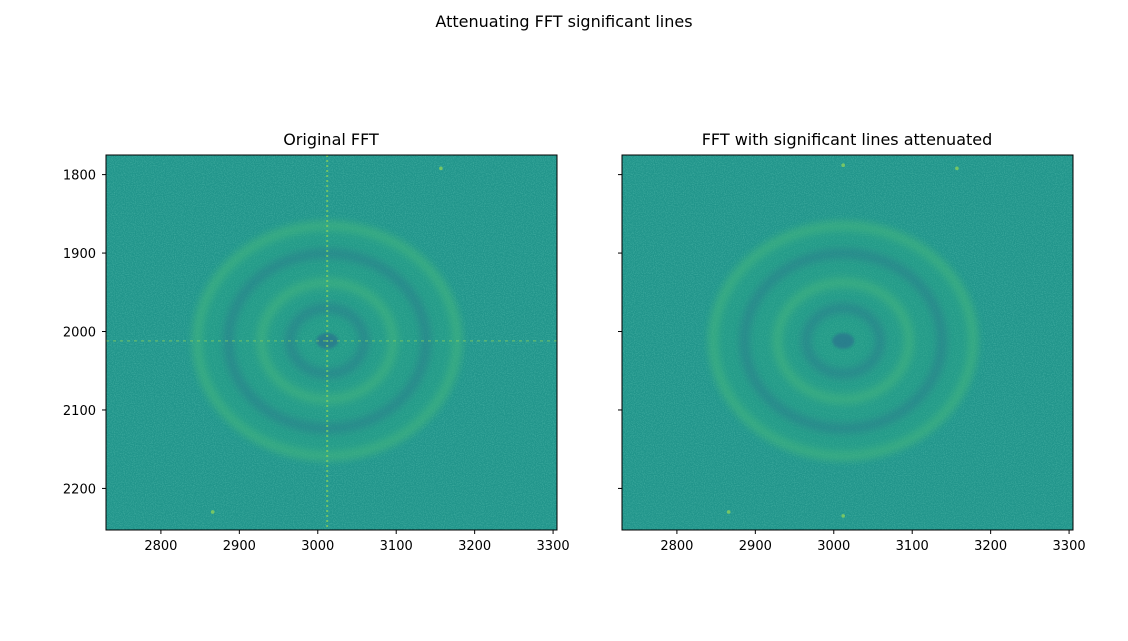  What do you see at coordinates (79, 254) in the screenshot?
I see `y-tick-label: 1900` at bounding box center [79, 254].